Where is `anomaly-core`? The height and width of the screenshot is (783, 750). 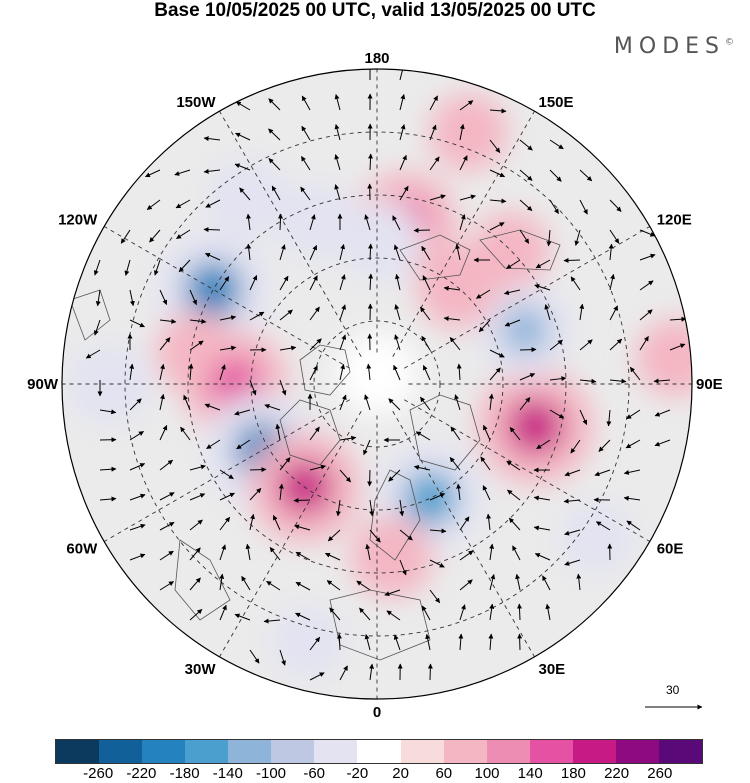 anomaly-core is located at coordinates (430, 498).